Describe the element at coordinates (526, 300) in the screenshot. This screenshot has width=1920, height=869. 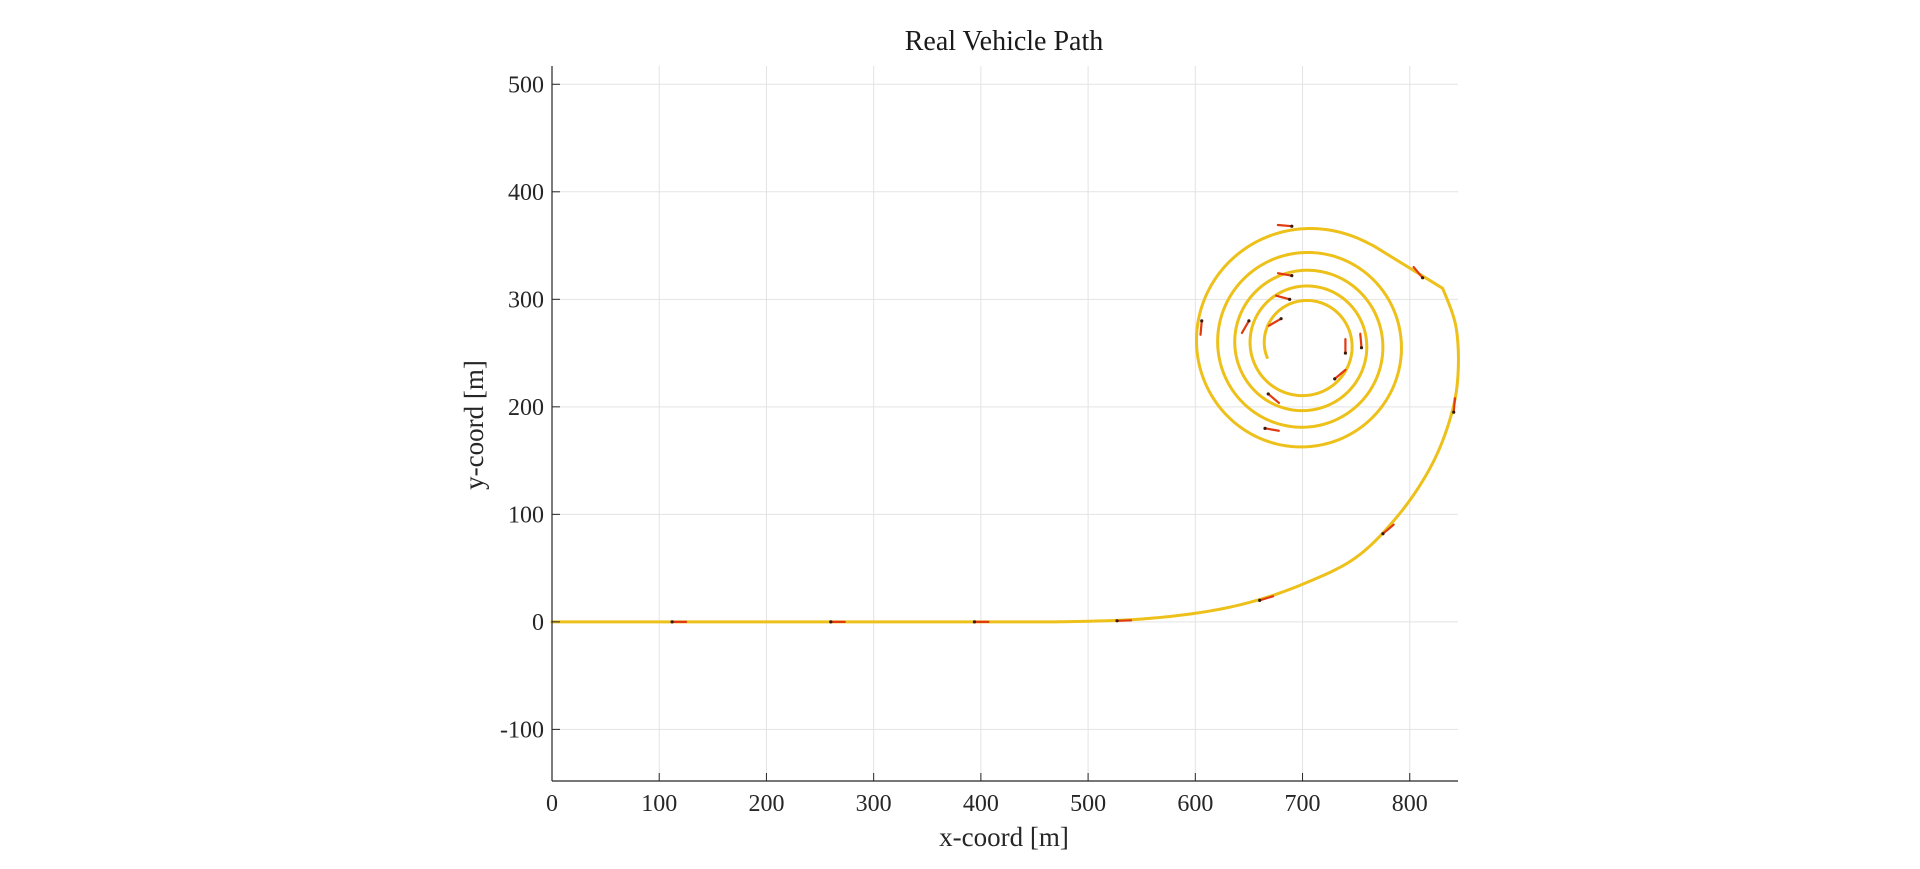
I see `y-tick-label: 300` at that location.